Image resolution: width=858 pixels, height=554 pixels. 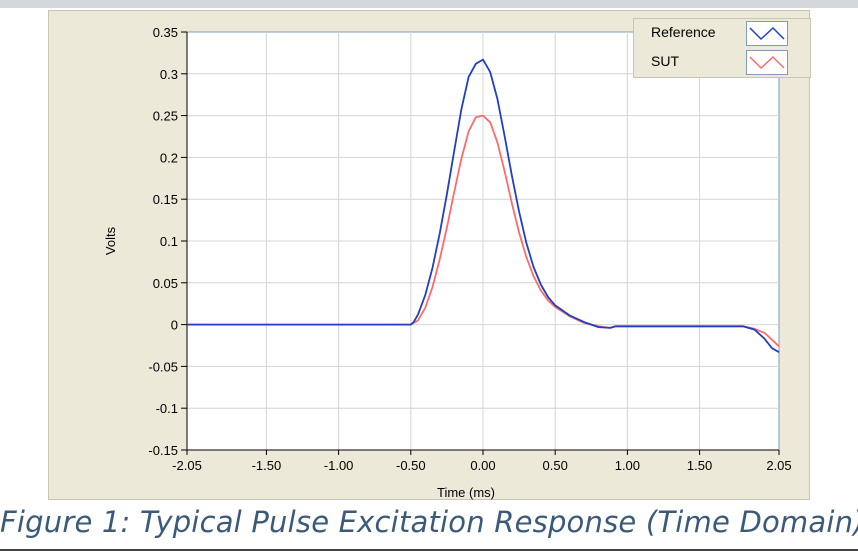 I want to click on y-tick-label: 0.3, so click(x=169, y=74).